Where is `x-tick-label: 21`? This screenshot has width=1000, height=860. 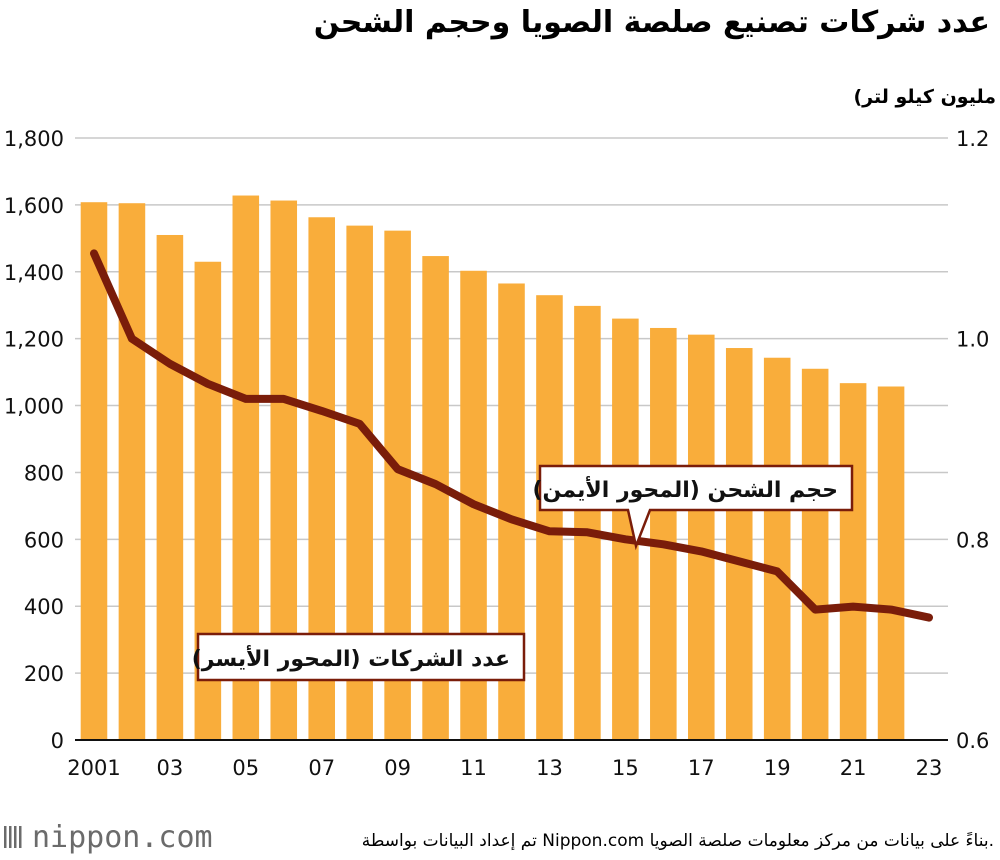 x-tick-label: 21 is located at coordinates (853, 768).